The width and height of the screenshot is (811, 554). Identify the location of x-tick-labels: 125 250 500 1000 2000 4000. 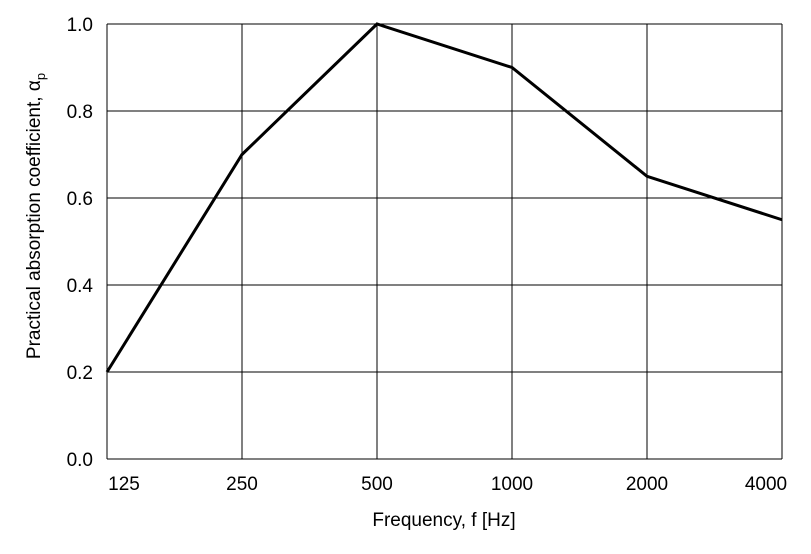
(447, 484).